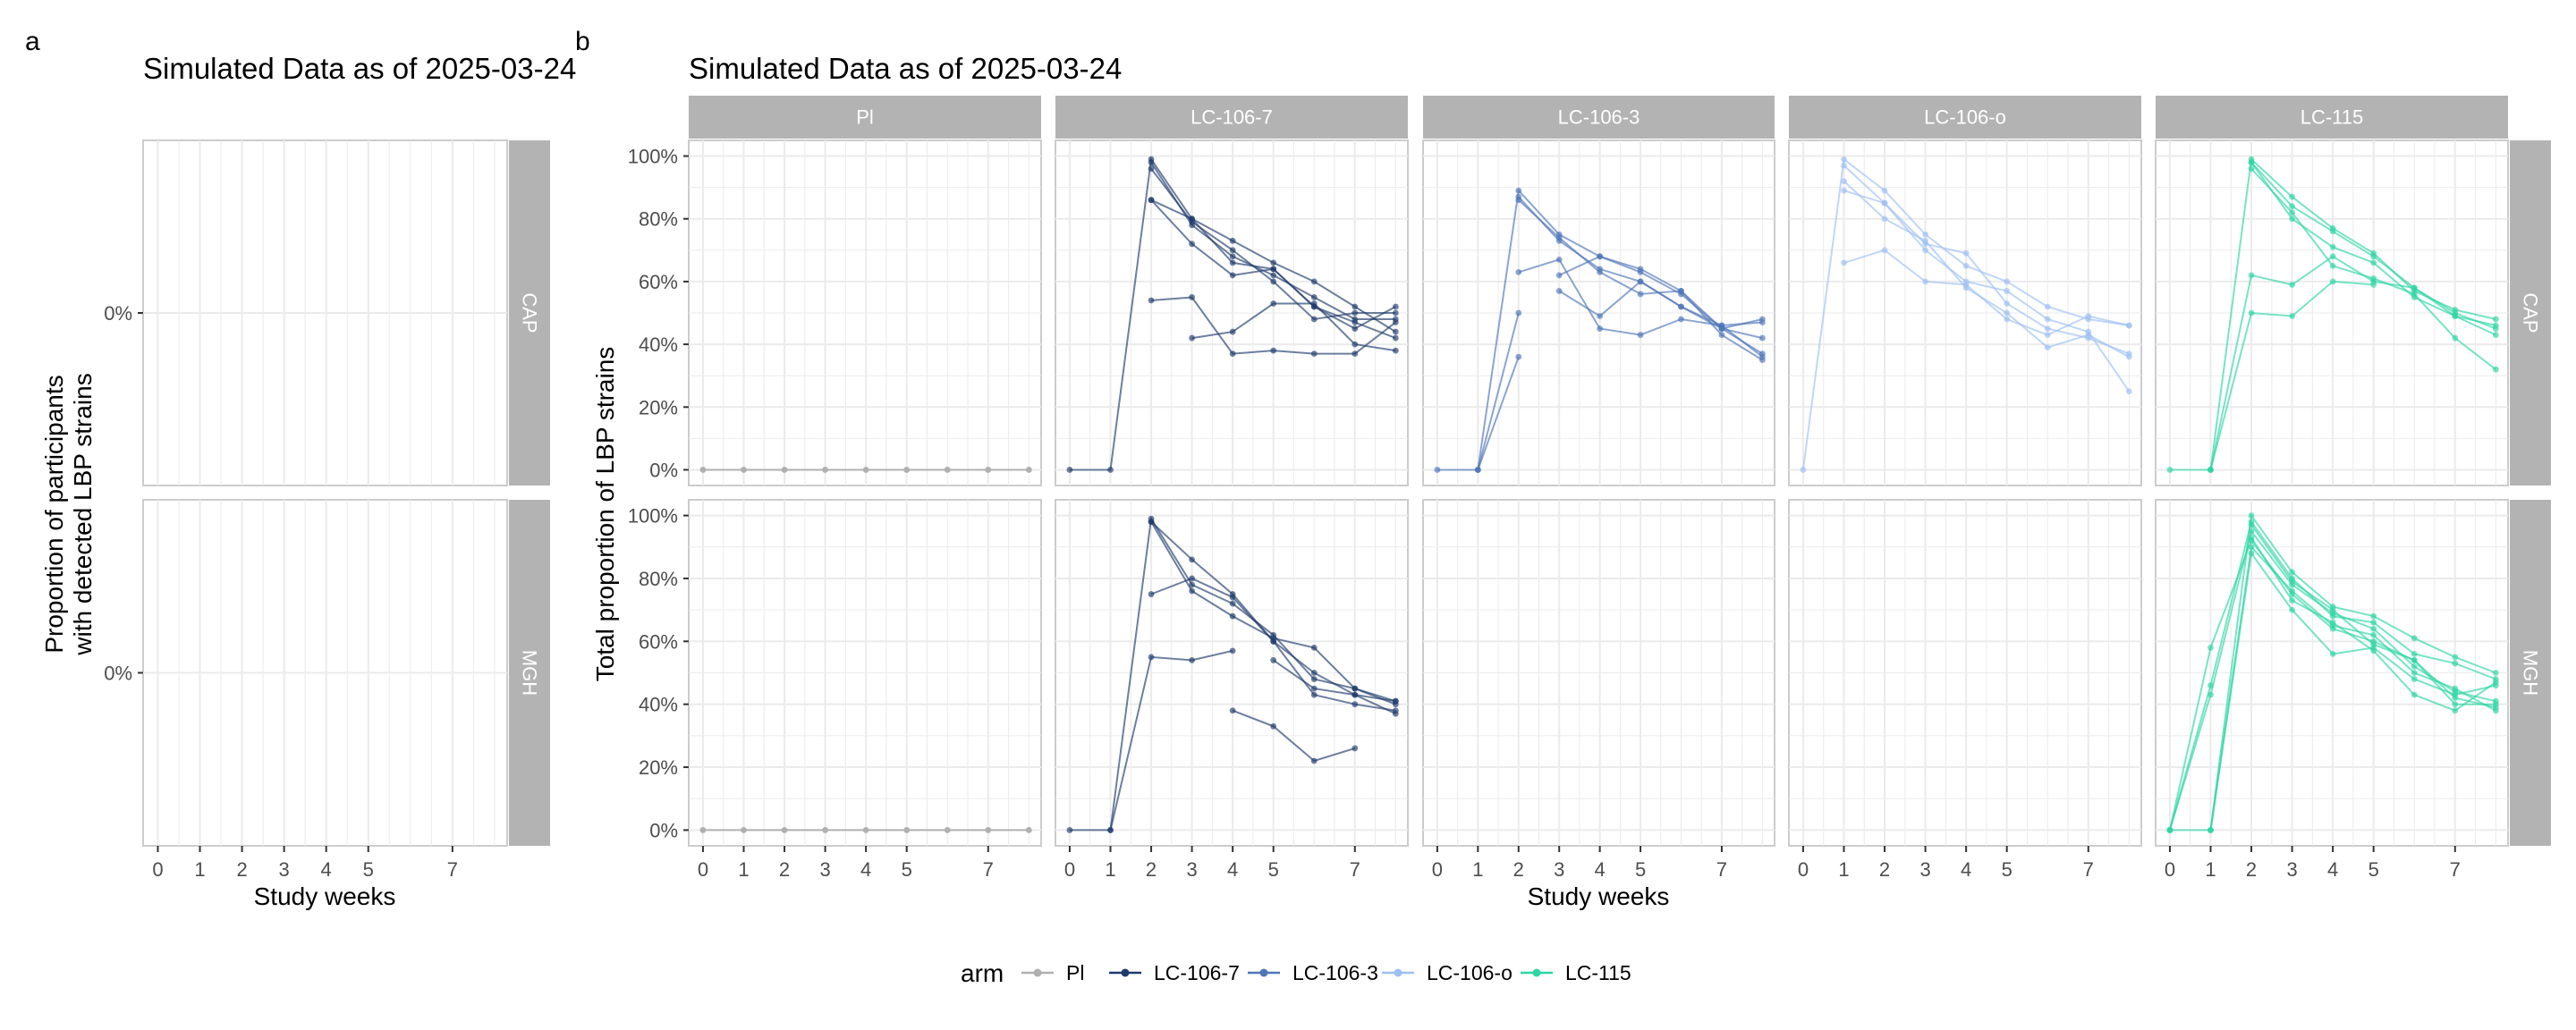 This screenshot has height=1030, width=2576. Describe the element at coordinates (1599, 896) in the screenshot. I see `chart-b-xlabel: Study weeks` at that location.